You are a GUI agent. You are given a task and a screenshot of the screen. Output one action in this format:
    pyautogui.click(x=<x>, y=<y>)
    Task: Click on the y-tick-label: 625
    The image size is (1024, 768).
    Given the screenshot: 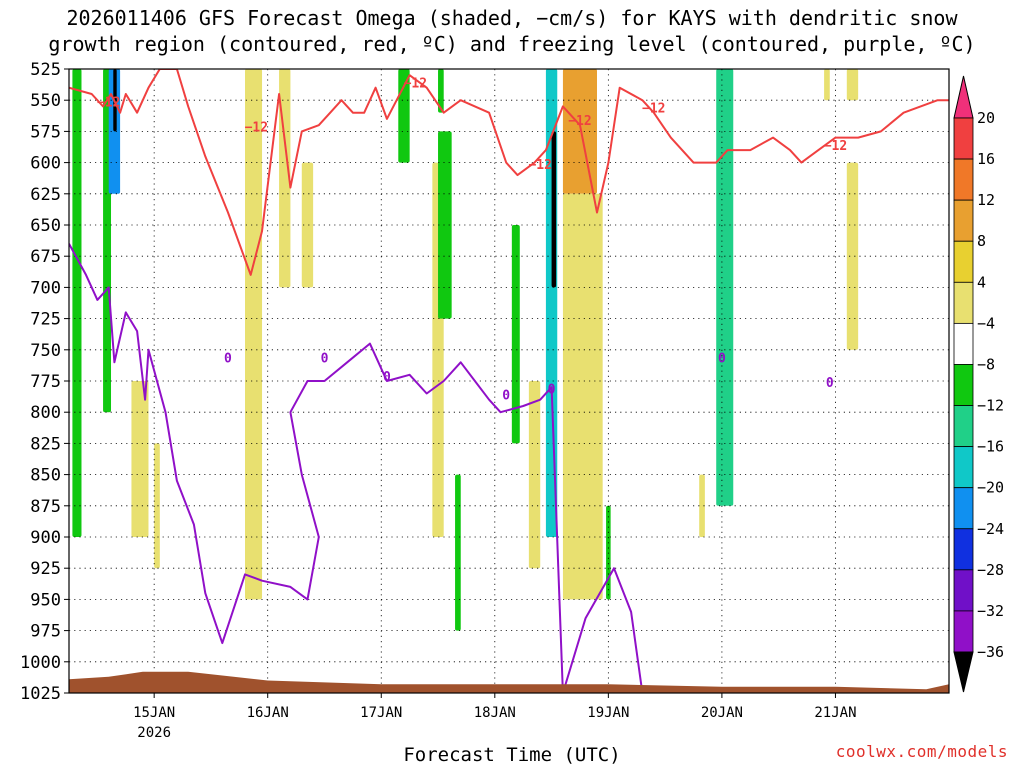 What is the action you would take?
    pyautogui.click(x=45, y=195)
    